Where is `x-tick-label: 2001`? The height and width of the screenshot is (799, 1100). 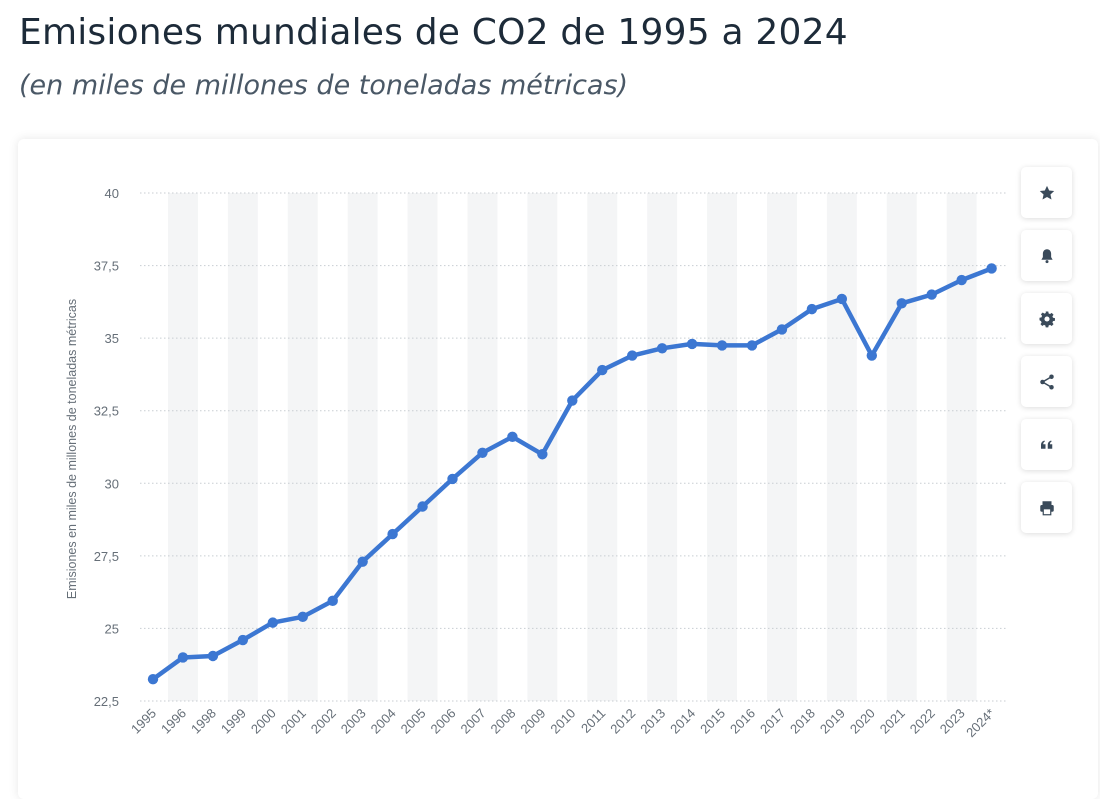
x-tick-label: 2001 is located at coordinates (293, 721).